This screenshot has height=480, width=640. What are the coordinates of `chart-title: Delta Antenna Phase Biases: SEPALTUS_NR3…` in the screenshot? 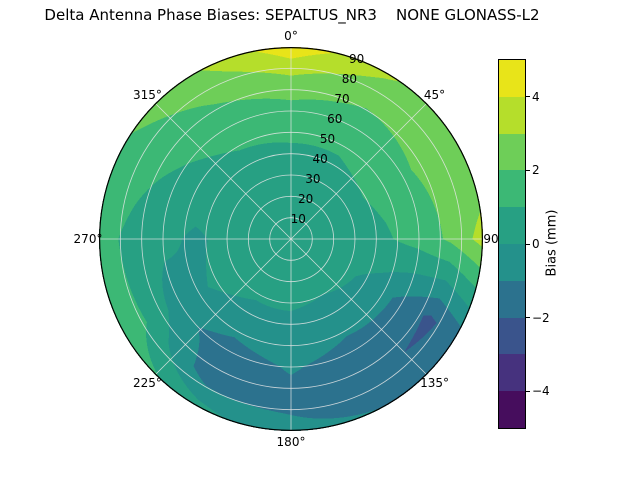 It's located at (292, 15).